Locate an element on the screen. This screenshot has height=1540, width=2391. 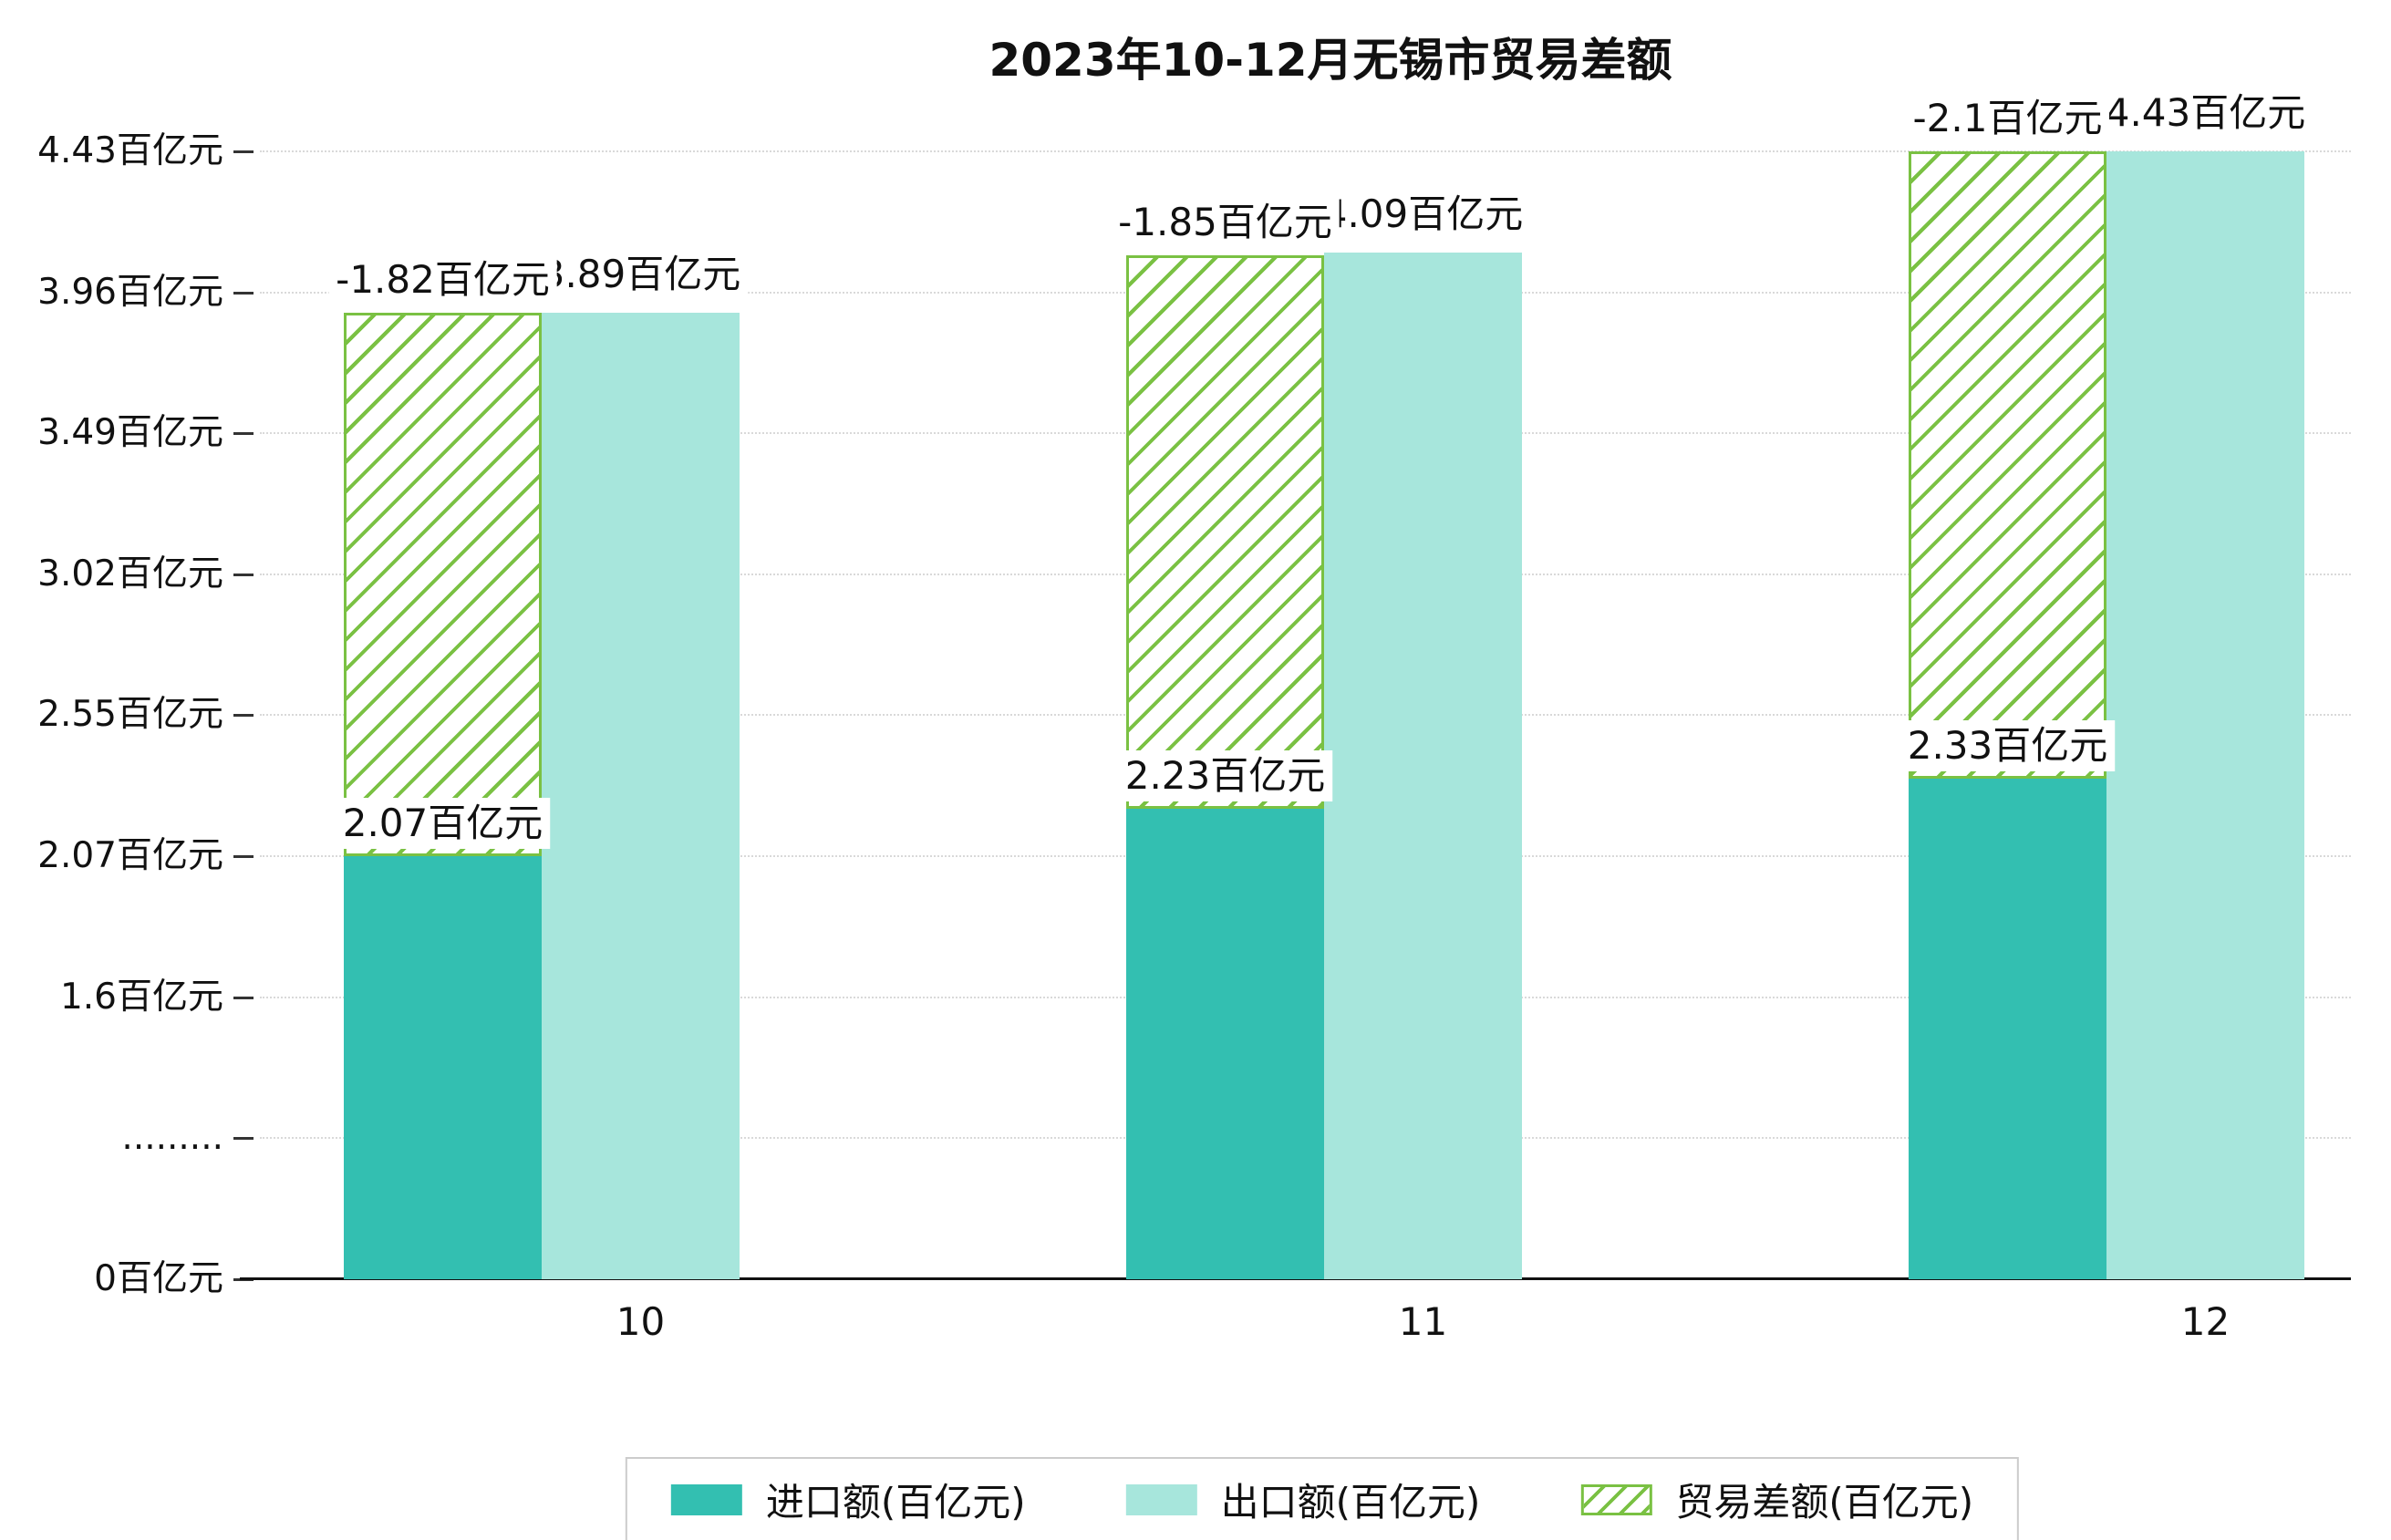
trade-balance-bar-label: -1.82百亿元 is located at coordinates (442, 279).